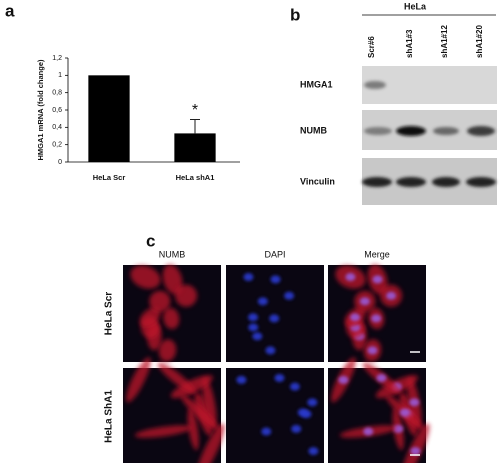 Image resolution: width=500 pixels, height=463 pixels. Describe the element at coordinates (109, 416) in the screenshot. I see `row-label: HeLa ShA1` at that location.